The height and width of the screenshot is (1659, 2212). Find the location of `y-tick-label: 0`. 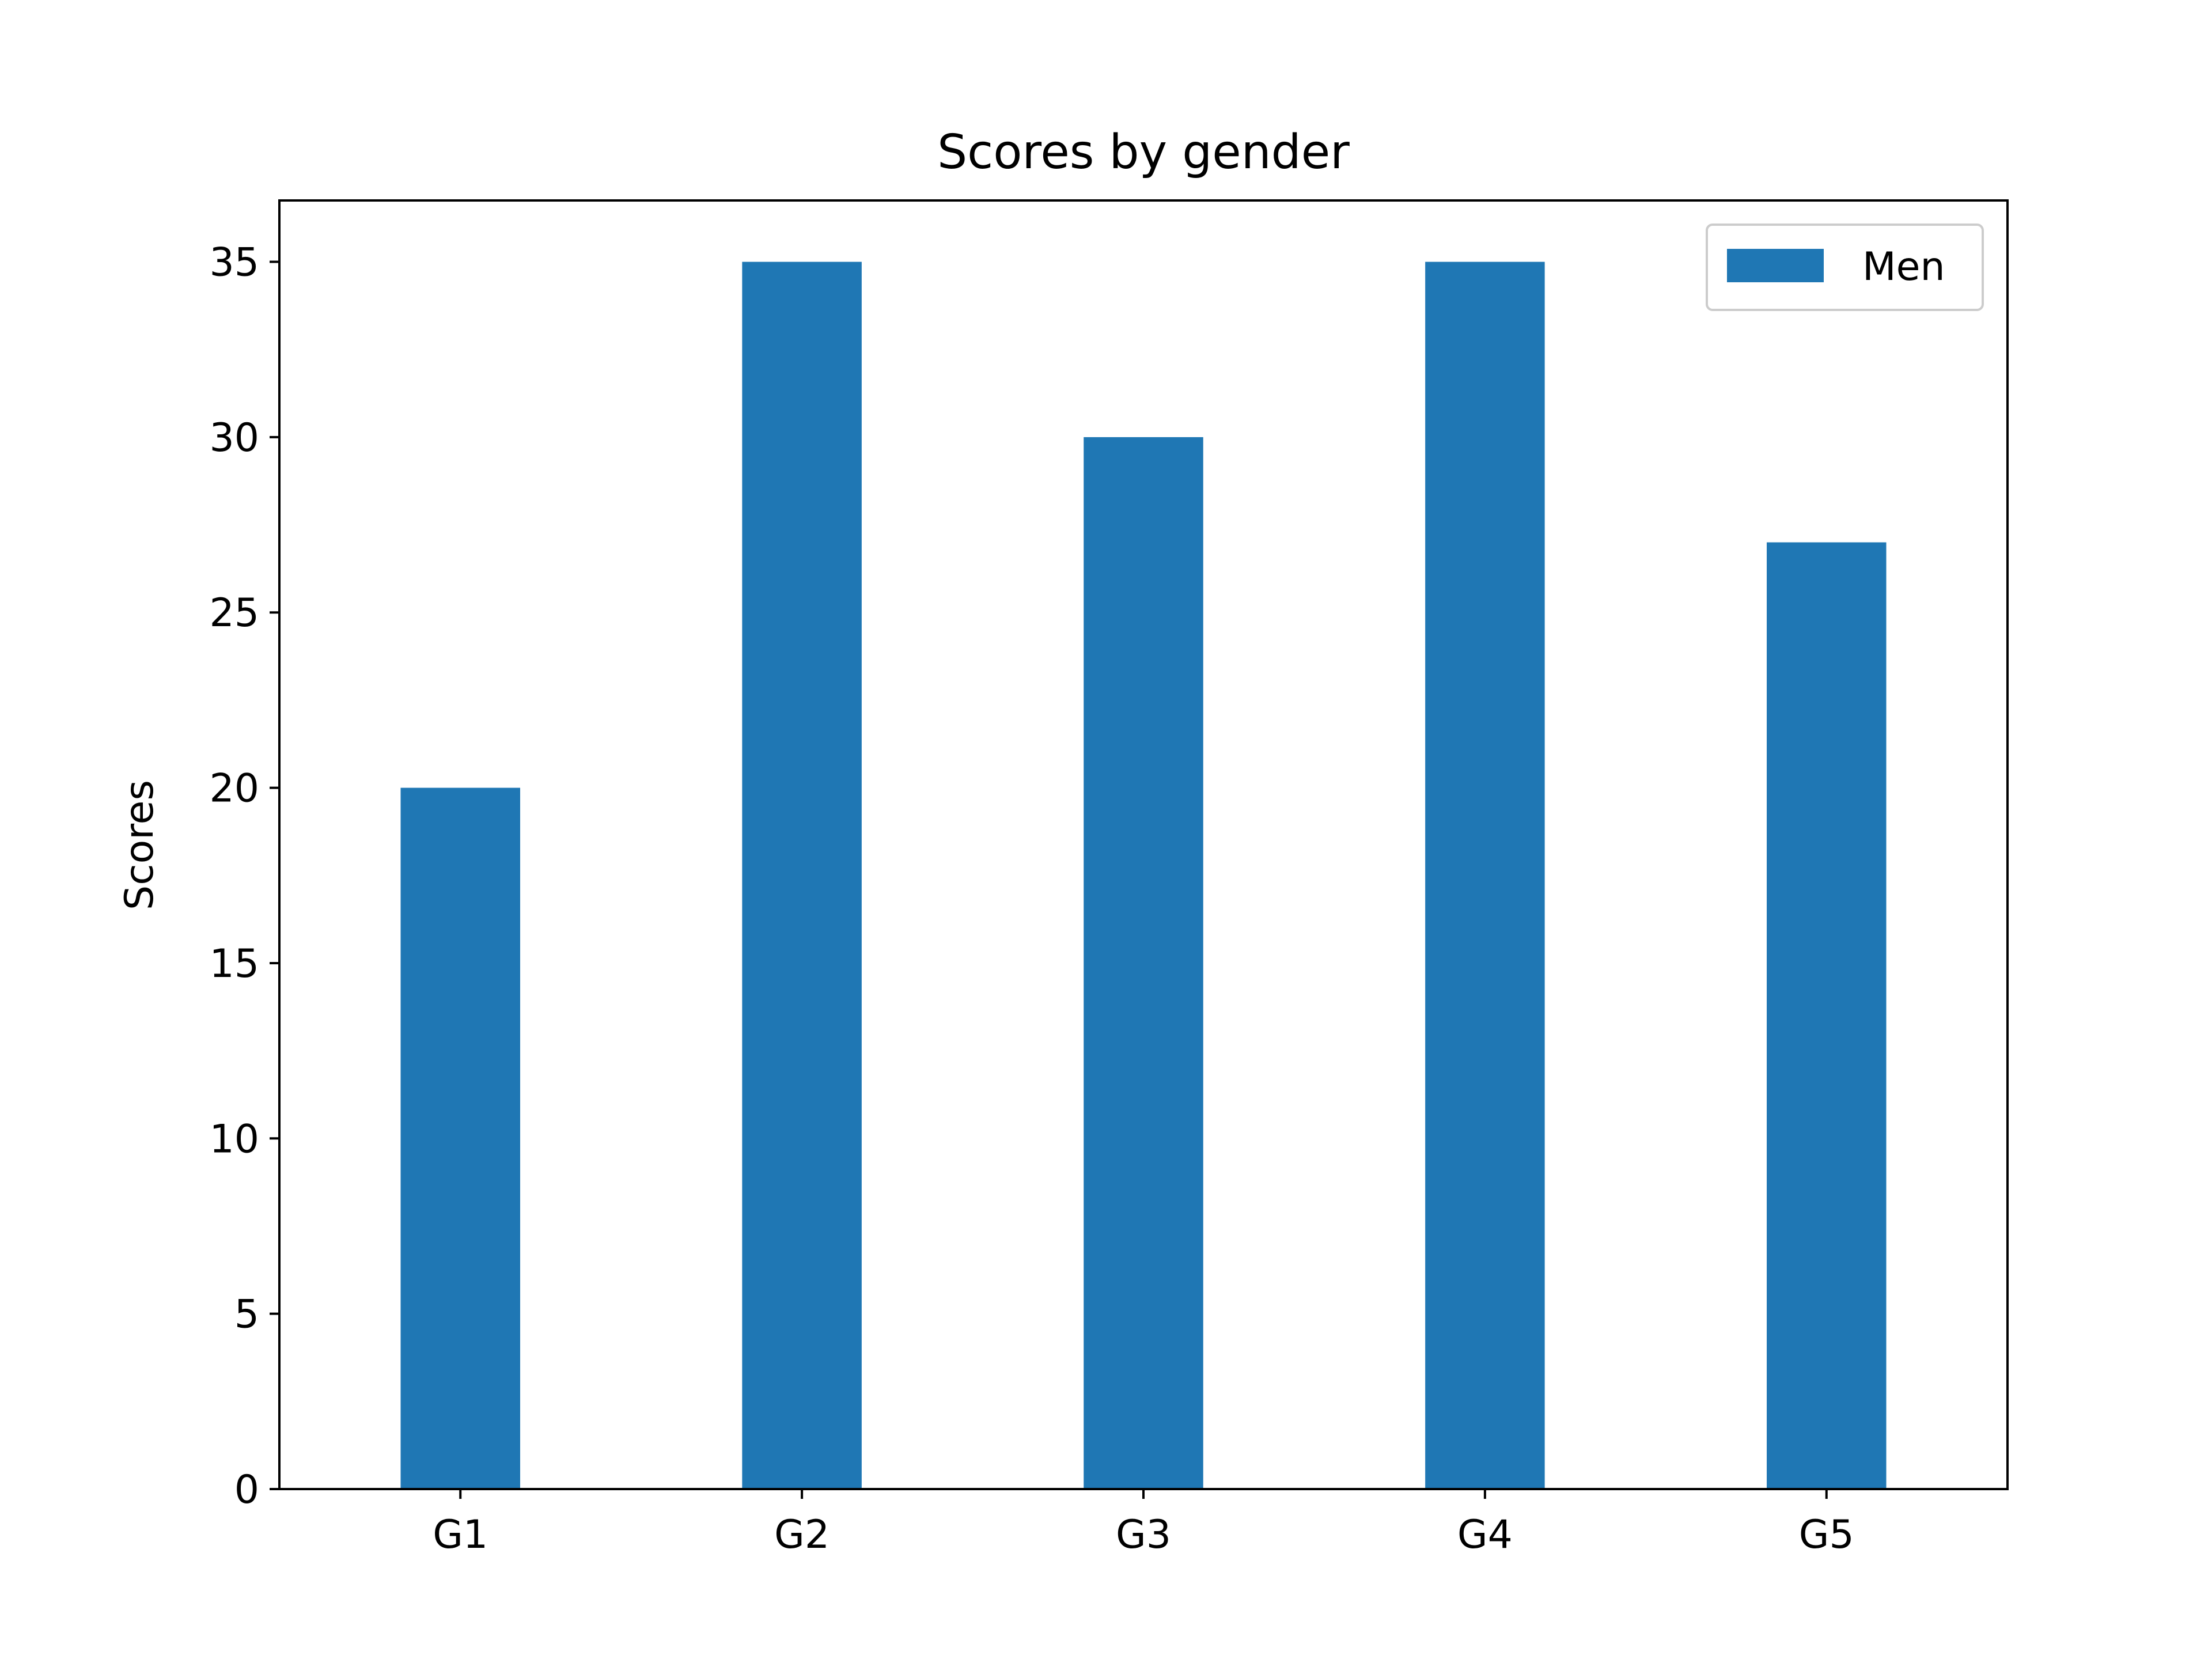

y-tick-label: 0 is located at coordinates (246, 1490).